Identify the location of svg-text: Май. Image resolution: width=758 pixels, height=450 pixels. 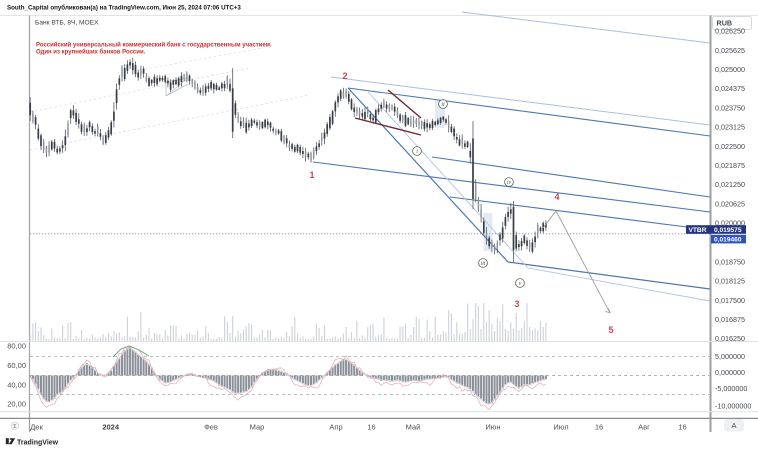
(413, 427).